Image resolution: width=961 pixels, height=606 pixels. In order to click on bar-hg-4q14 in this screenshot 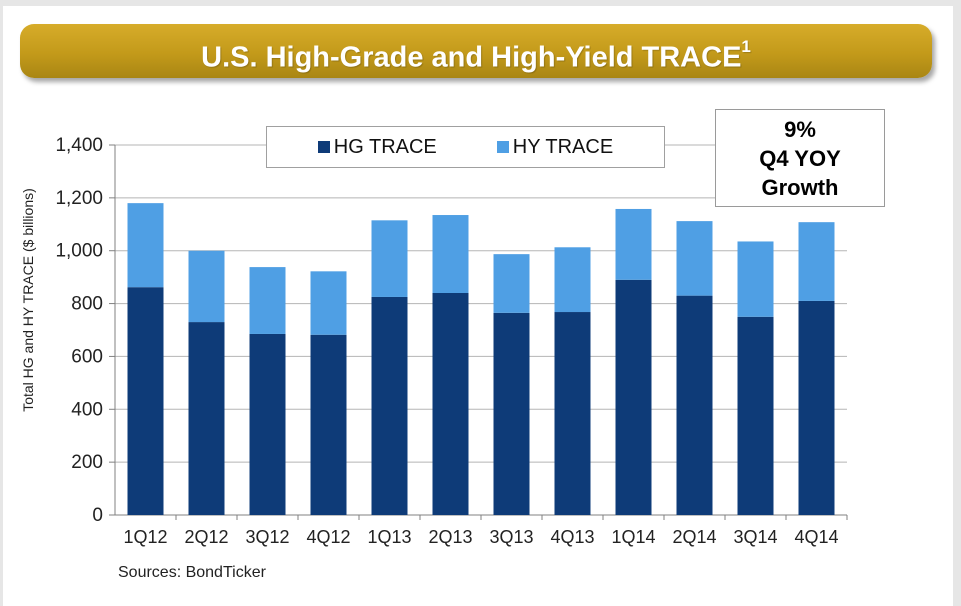, I will do `click(816, 407)`.